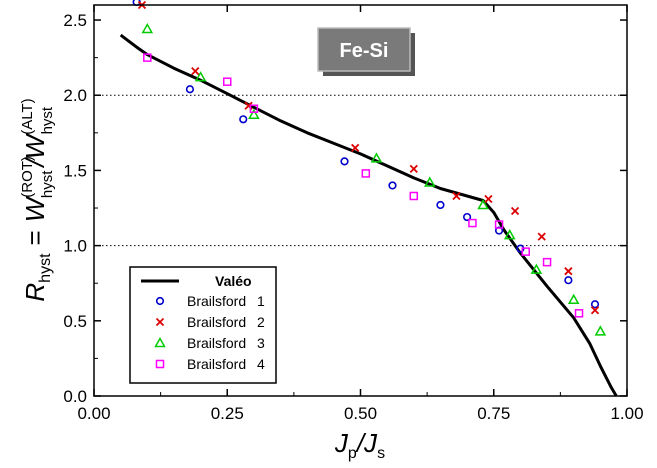 The image size is (657, 468). I want to click on series-2-point-7-stroke-b, so click(515, 211).